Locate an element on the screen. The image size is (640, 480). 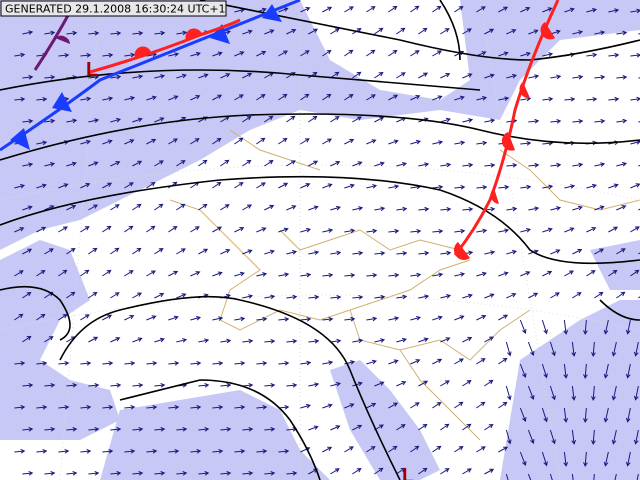
graticule-line is located at coordinates (80, 240).